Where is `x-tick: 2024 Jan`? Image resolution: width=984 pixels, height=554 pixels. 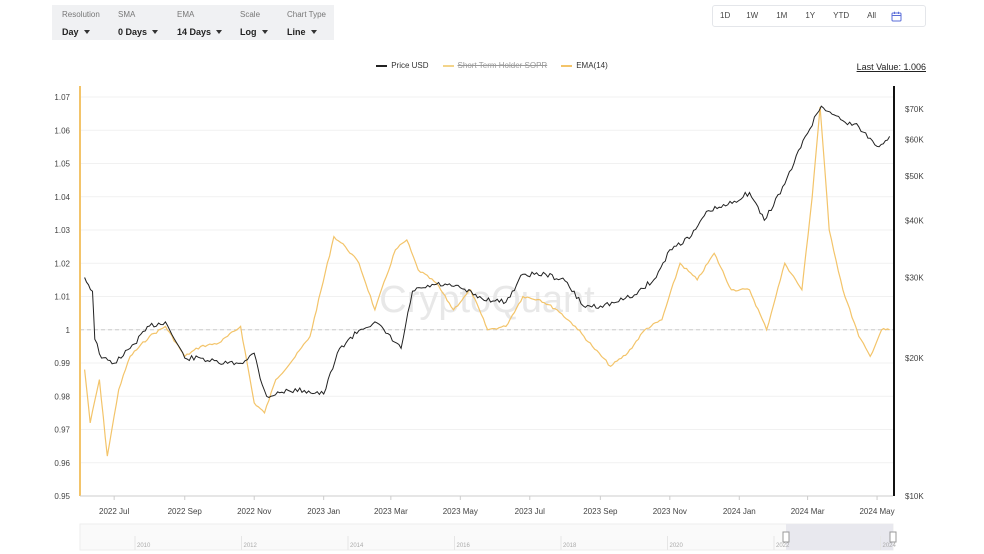
x-tick: 2024 Jan is located at coordinates (739, 511).